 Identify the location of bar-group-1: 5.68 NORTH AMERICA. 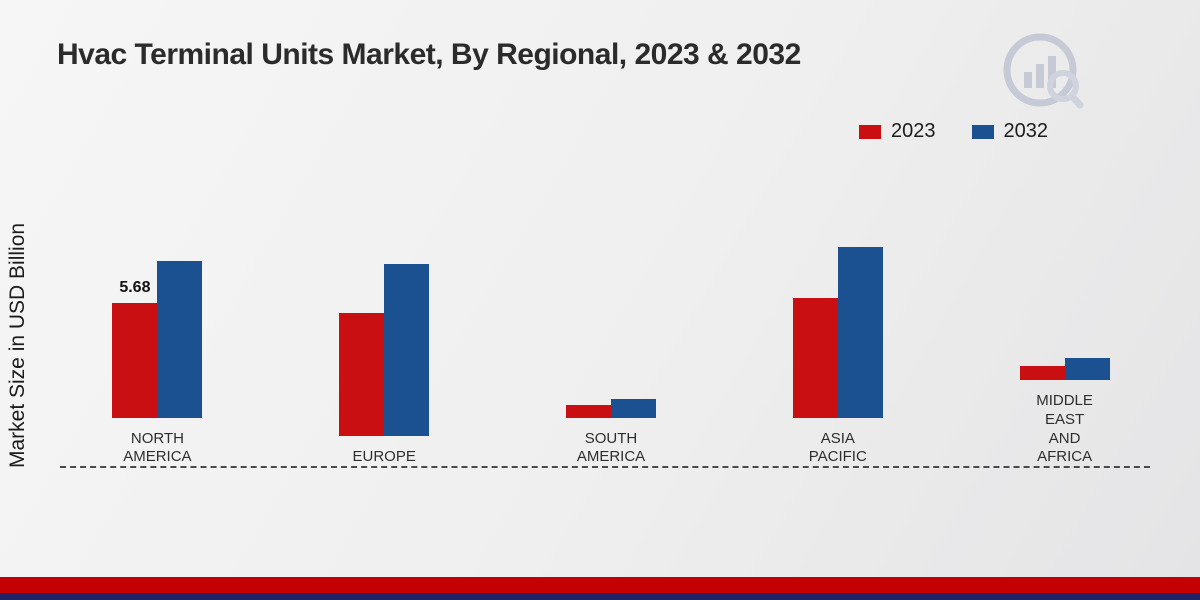
(157, 323).